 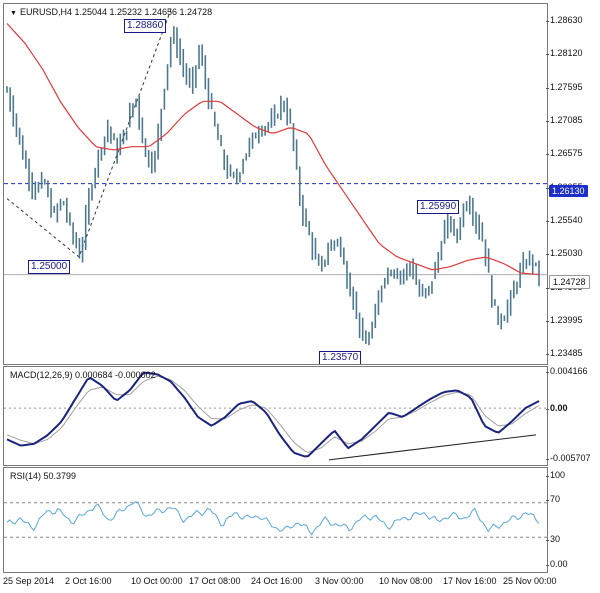 What do you see at coordinates (572, 519) in the screenshot?
I see `rsi-axis: 100 70 30 0.00` at bounding box center [572, 519].